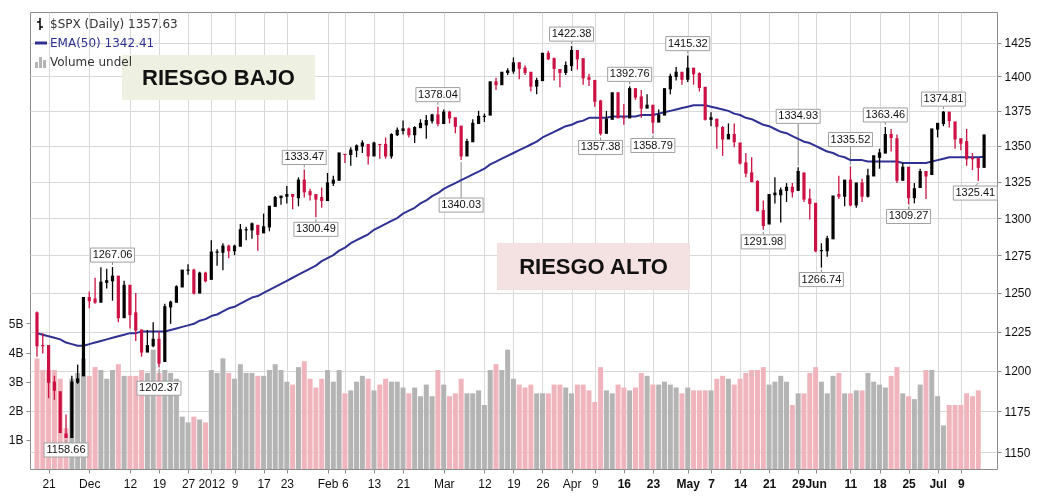 This screenshot has height=500, width=1044. Describe the element at coordinates (909, 483) in the screenshot. I see `x-tick-label: 25` at that location.